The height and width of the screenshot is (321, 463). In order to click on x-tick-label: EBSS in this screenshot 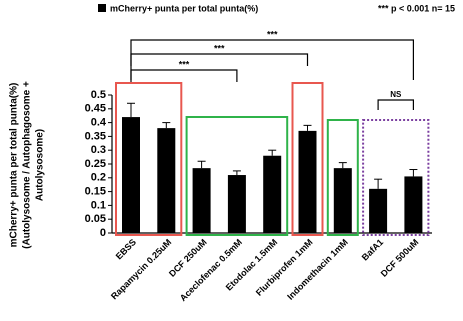, I will do `click(126, 249)`.